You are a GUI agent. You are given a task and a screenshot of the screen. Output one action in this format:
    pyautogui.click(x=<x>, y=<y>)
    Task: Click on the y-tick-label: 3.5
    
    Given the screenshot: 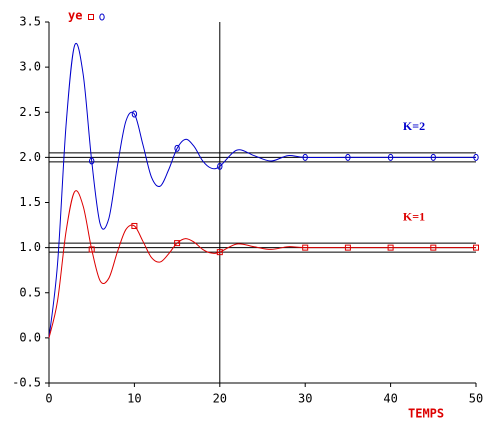 What is the action you would take?
    pyautogui.click(x=30, y=22)
    